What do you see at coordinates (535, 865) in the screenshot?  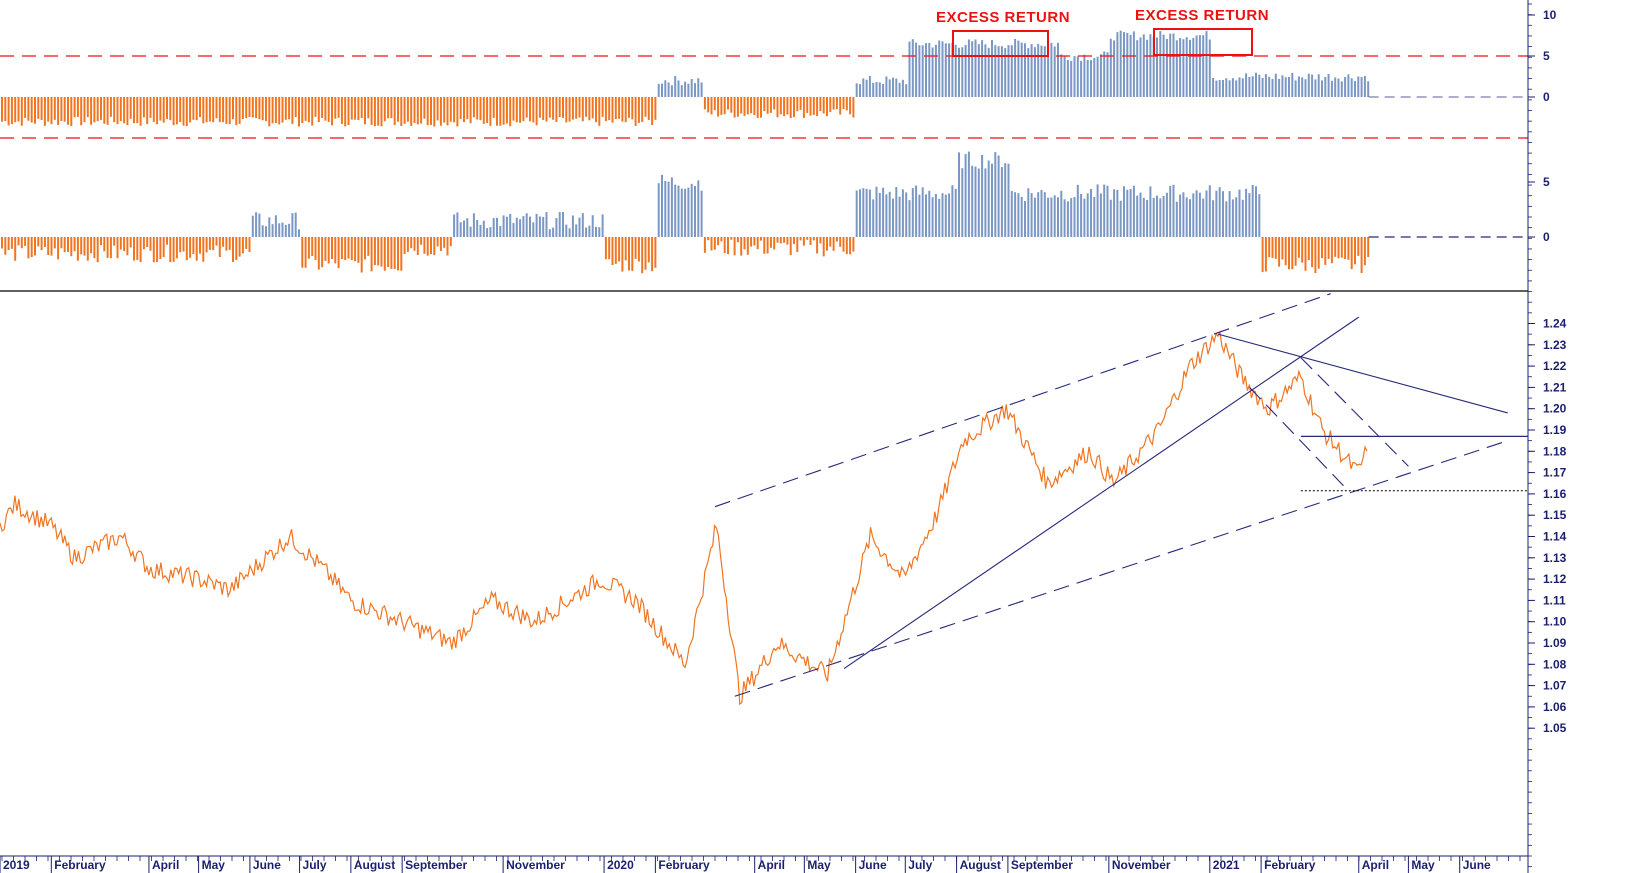 I see `x-tick-label: November` at bounding box center [535, 865].